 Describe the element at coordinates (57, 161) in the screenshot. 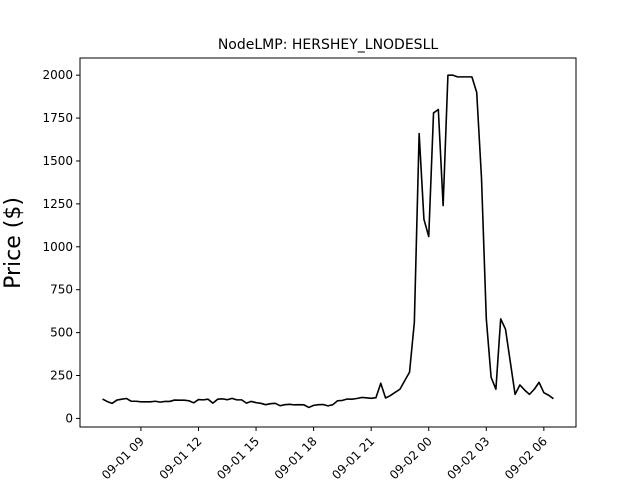

I see `y-tick-label: 1500` at that location.